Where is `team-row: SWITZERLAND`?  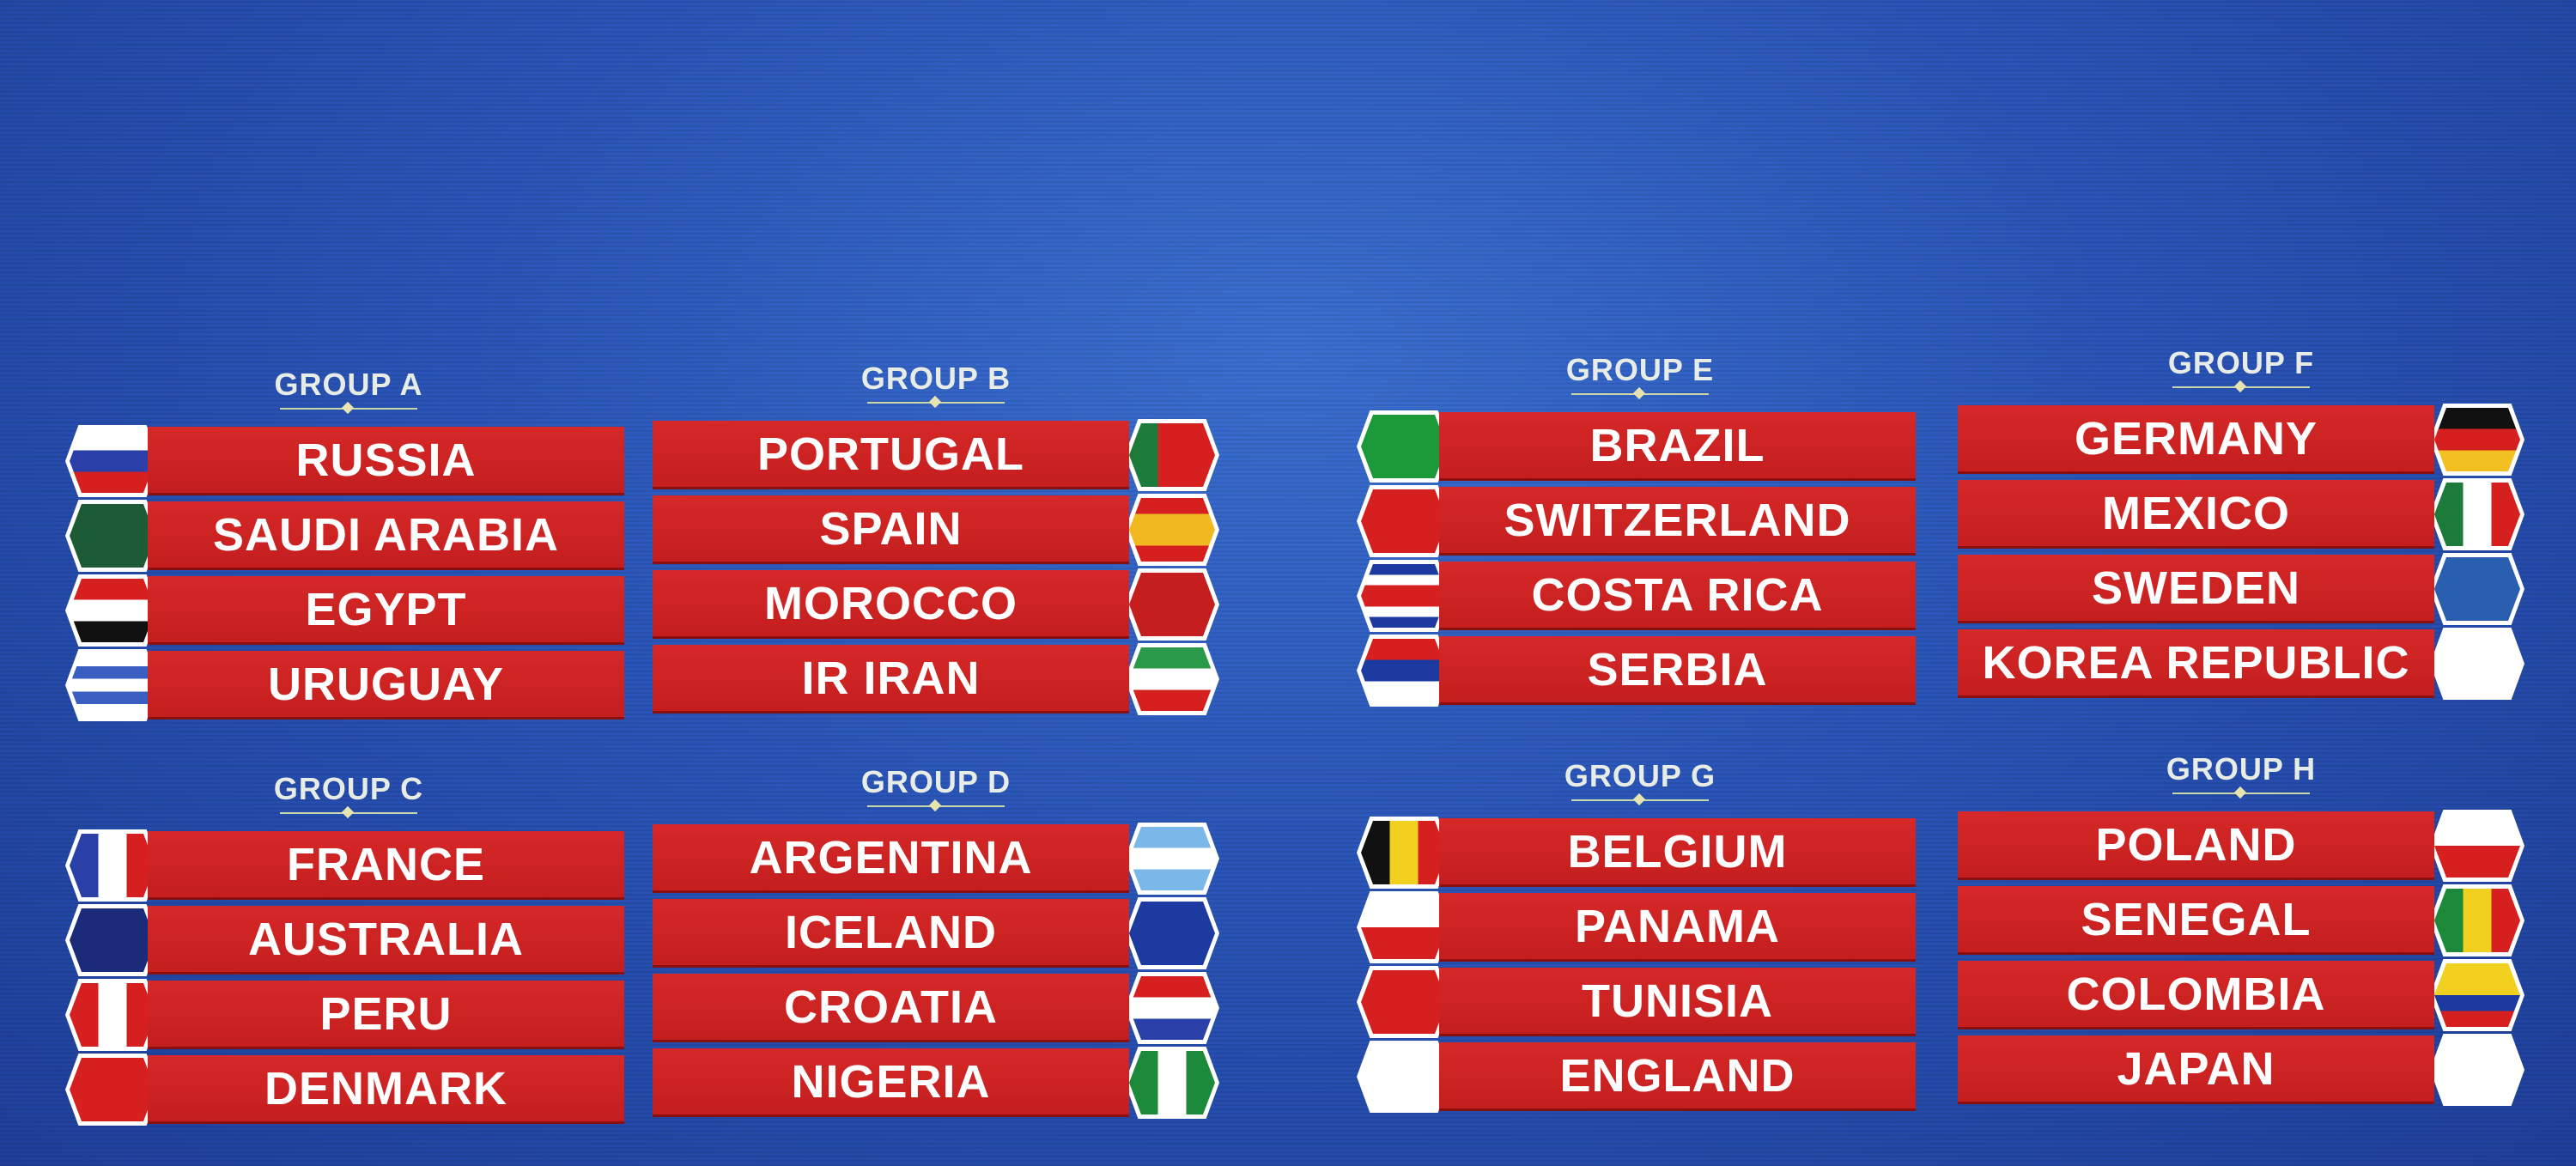
team-row: SWITZERLAND is located at coordinates (1640, 521).